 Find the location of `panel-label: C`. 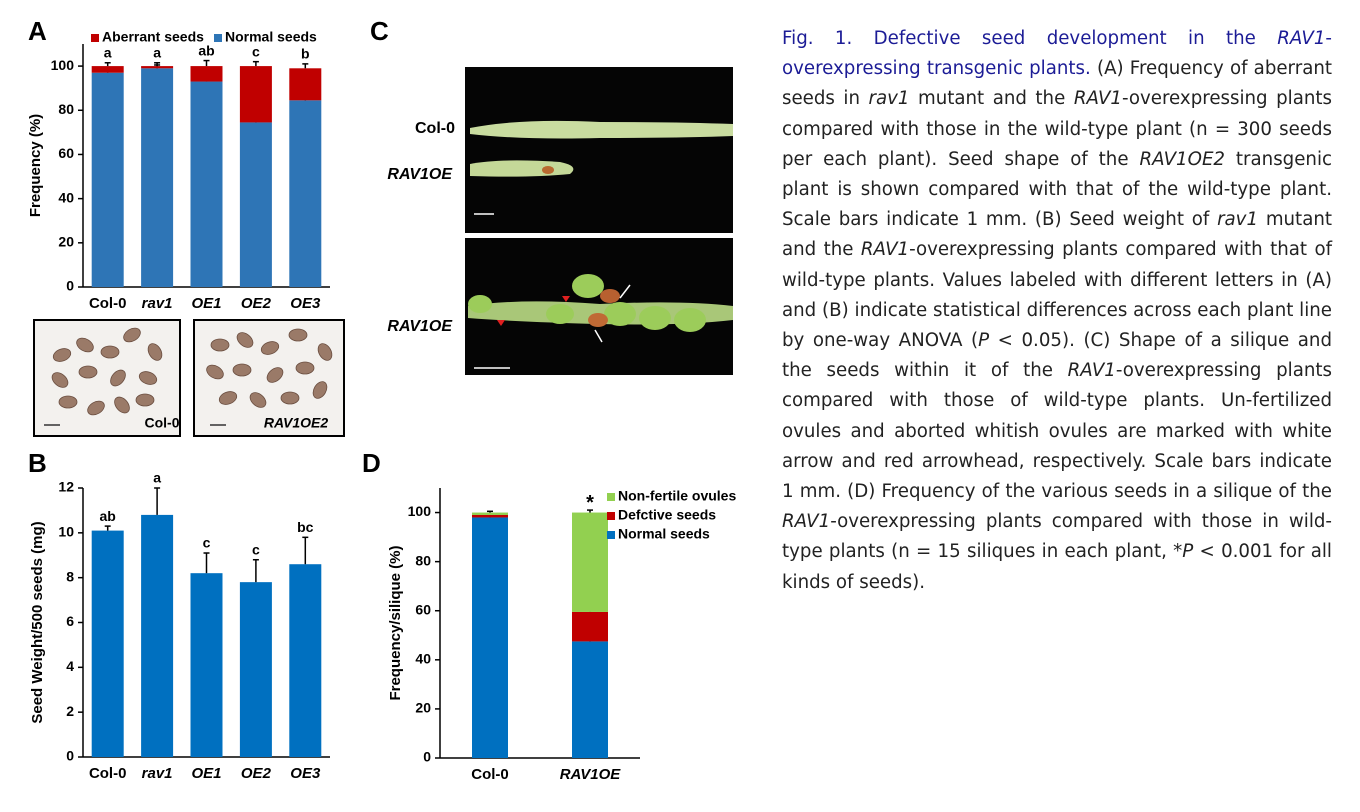

panel-label: C is located at coordinates (379, 31).